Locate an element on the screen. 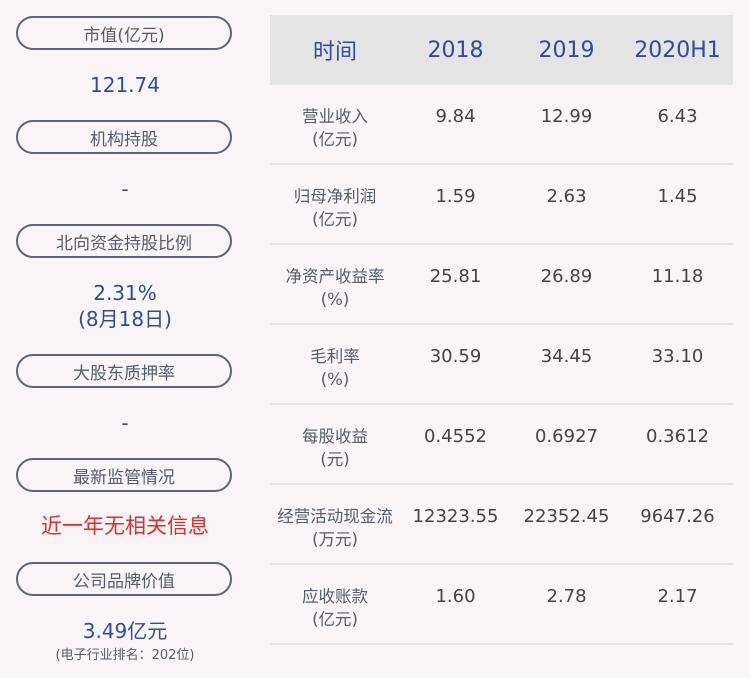 This screenshot has width=750, height=678. header-2018: 2018 is located at coordinates (455, 50).